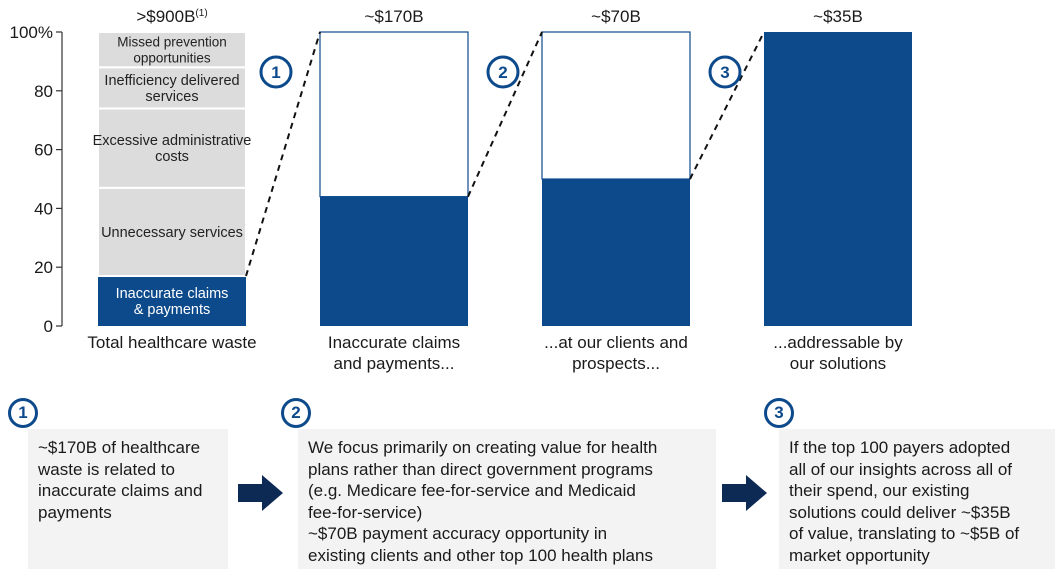  I want to click on y-tick-label: 20, so click(43, 267).